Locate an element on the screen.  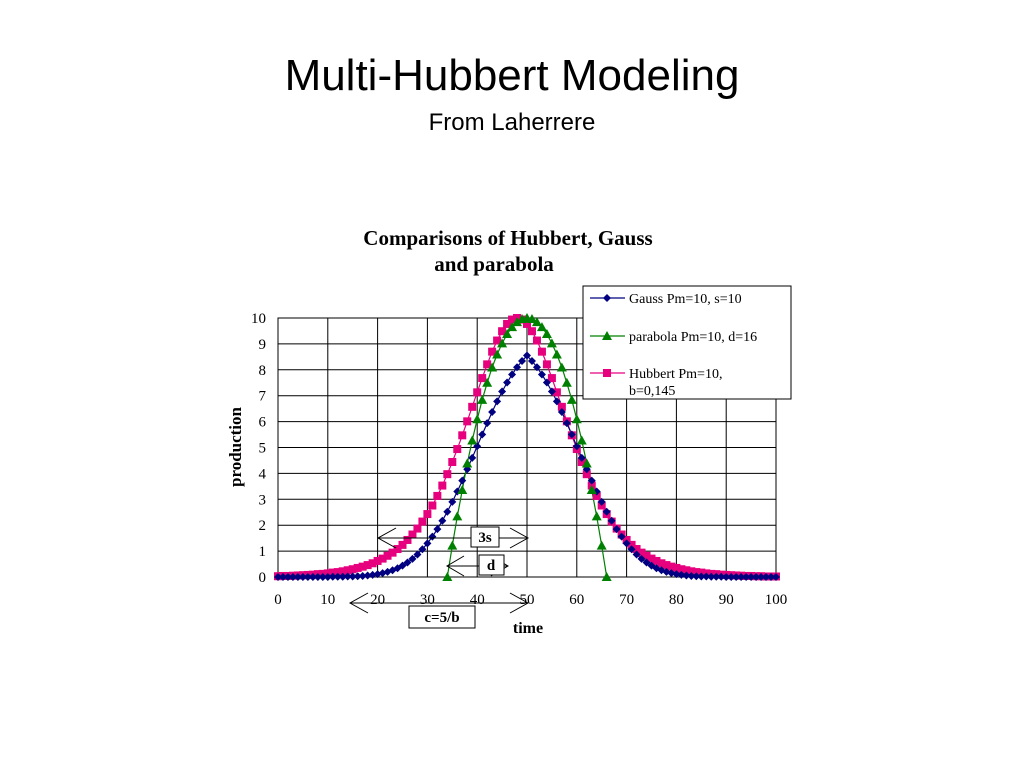
y-tick-label: 2 is located at coordinates (263, 526).